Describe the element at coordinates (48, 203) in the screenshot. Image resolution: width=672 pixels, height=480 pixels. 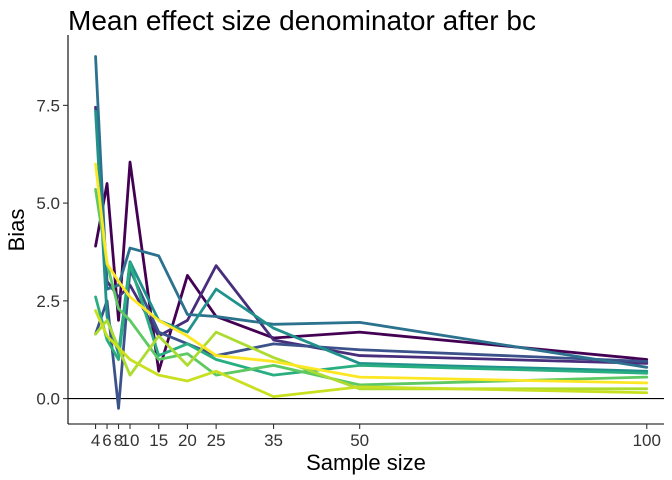
I see `y-tick-label: 5.0` at that location.